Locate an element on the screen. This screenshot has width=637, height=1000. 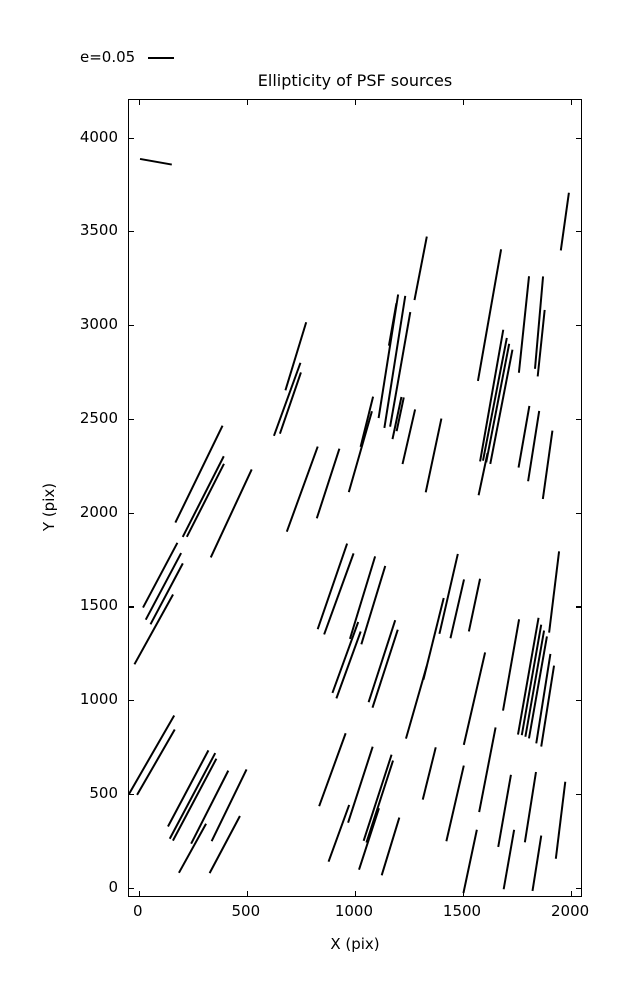
y-tick-label: 3500 is located at coordinates (98, 230).